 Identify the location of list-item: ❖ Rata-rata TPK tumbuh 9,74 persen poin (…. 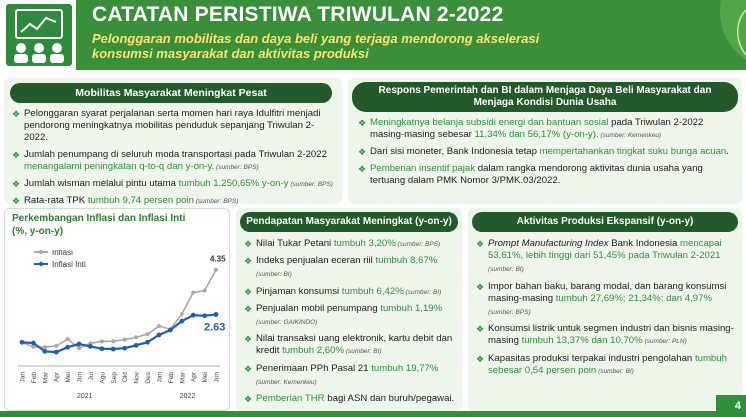
(125, 201).